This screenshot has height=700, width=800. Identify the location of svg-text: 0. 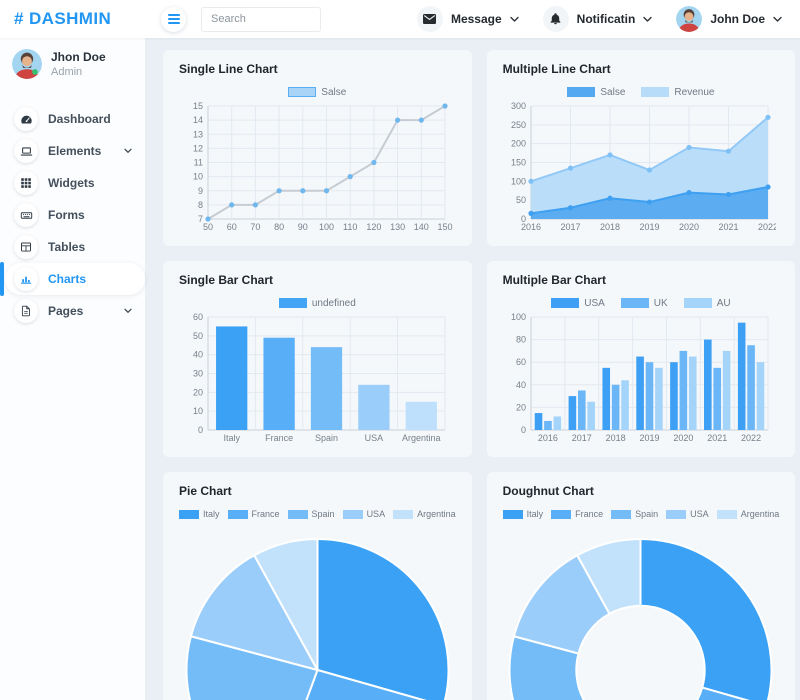
(523, 219).